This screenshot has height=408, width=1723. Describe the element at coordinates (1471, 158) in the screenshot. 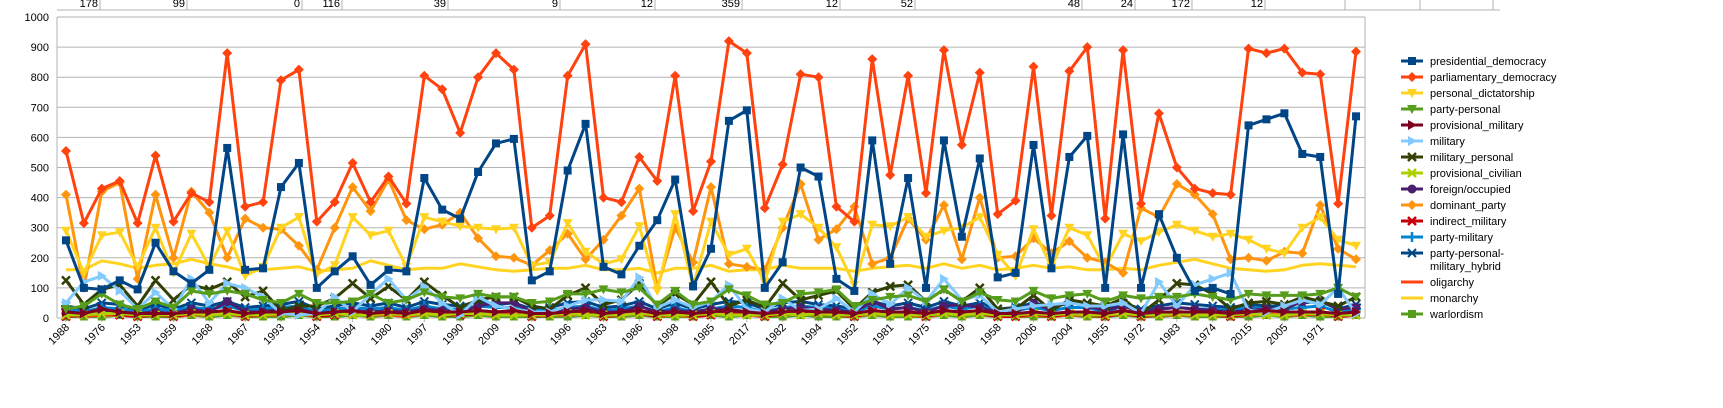

I see `legend-label: military_personal` at that location.